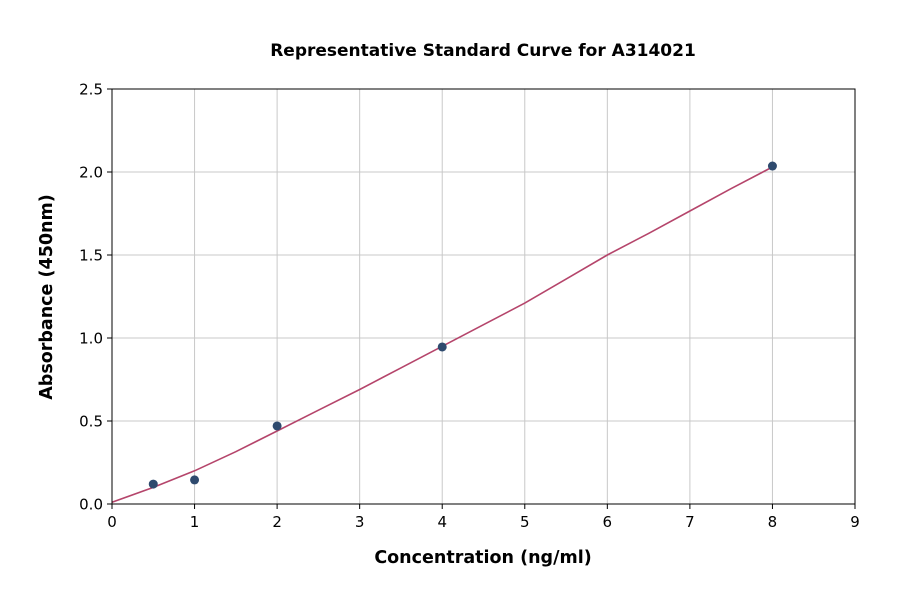 This screenshot has width=900, height=594. What do you see at coordinates (482, 558) in the screenshot?
I see `x-axis-label: Concentration (ng/ml)` at bounding box center [482, 558].